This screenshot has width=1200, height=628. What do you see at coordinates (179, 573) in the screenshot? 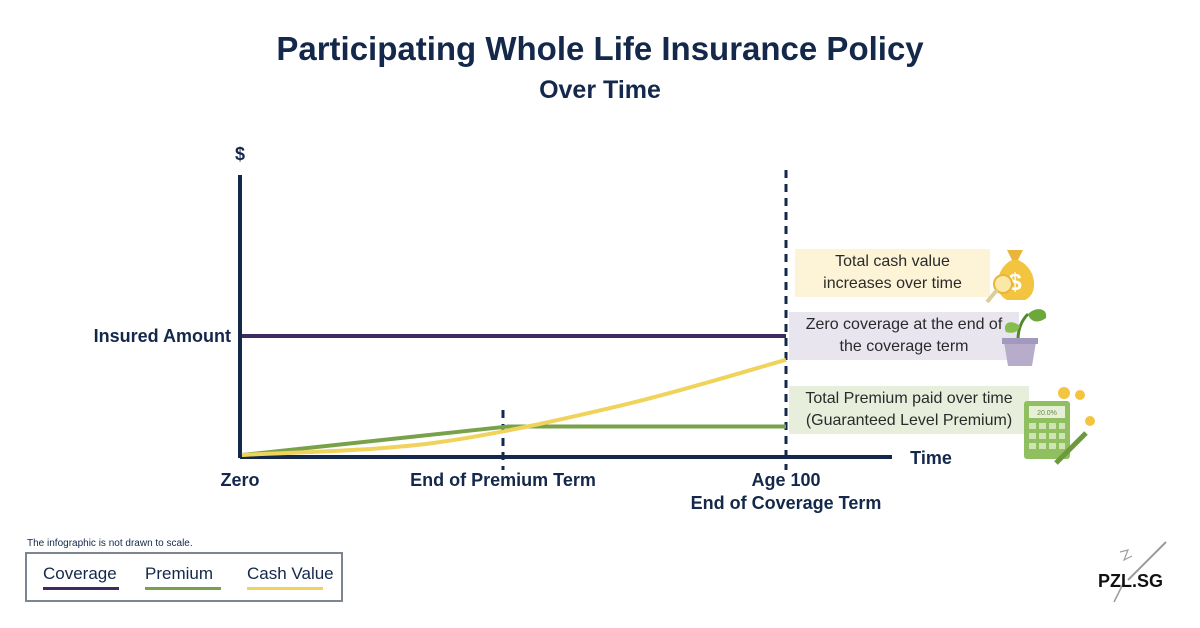
I see `legend-label-premium: Premium` at bounding box center [179, 573].